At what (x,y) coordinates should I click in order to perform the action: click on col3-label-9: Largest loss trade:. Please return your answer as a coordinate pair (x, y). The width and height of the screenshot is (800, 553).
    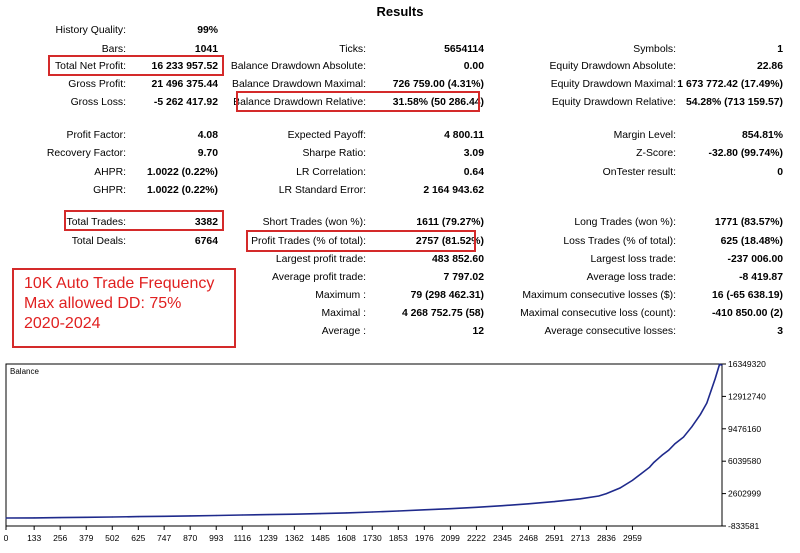
    Looking at the image, I should click on (633, 259).